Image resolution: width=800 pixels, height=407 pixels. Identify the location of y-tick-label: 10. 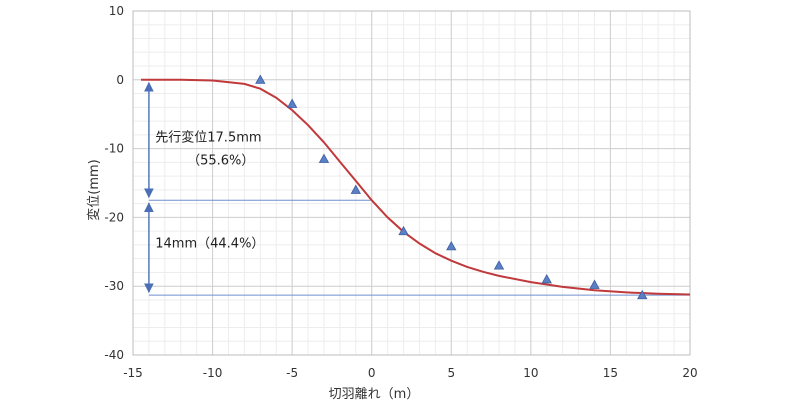
(116, 11).